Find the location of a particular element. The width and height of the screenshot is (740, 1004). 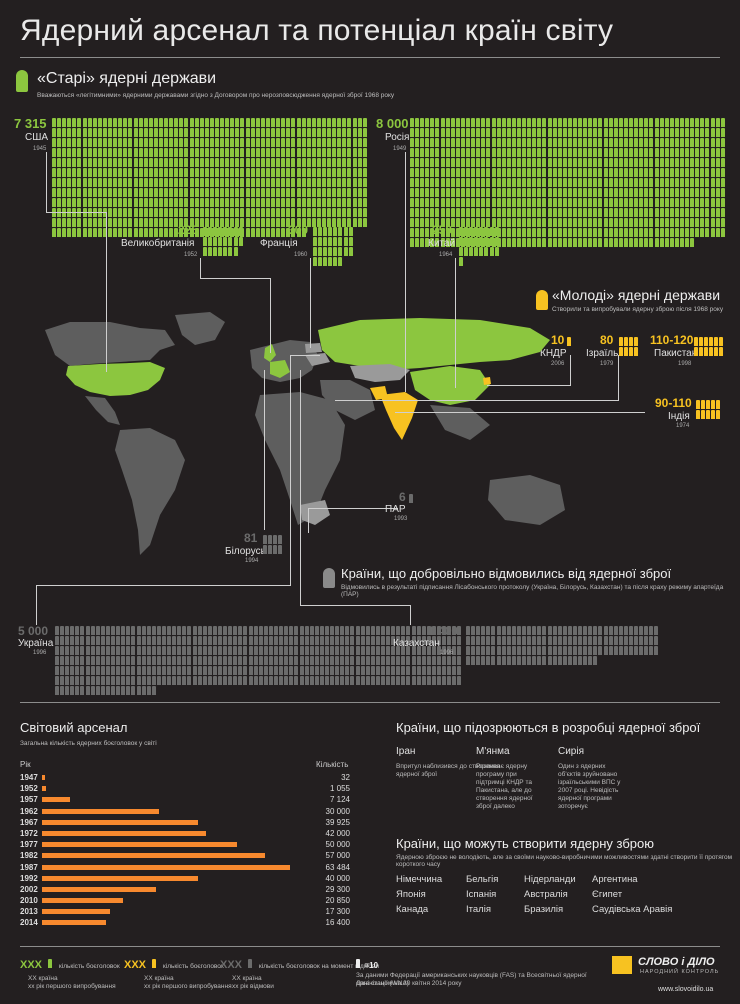

site-link: www.slovoidilo.ua is located at coordinates (686, 989).